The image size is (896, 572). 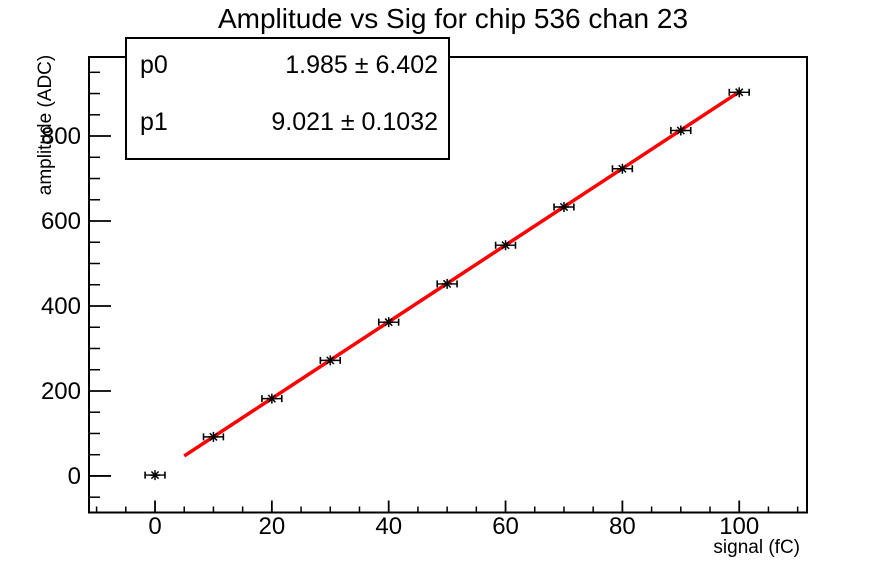 I want to click on y-tick-label: 200, so click(x=61, y=391).